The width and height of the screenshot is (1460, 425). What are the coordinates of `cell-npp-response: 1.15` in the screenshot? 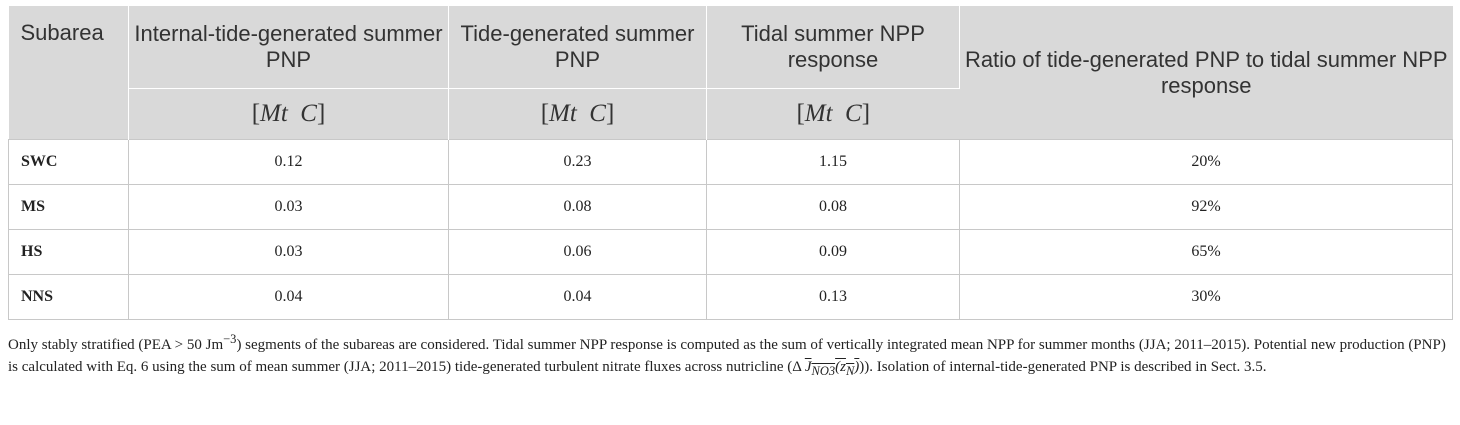 It's located at (833, 162).